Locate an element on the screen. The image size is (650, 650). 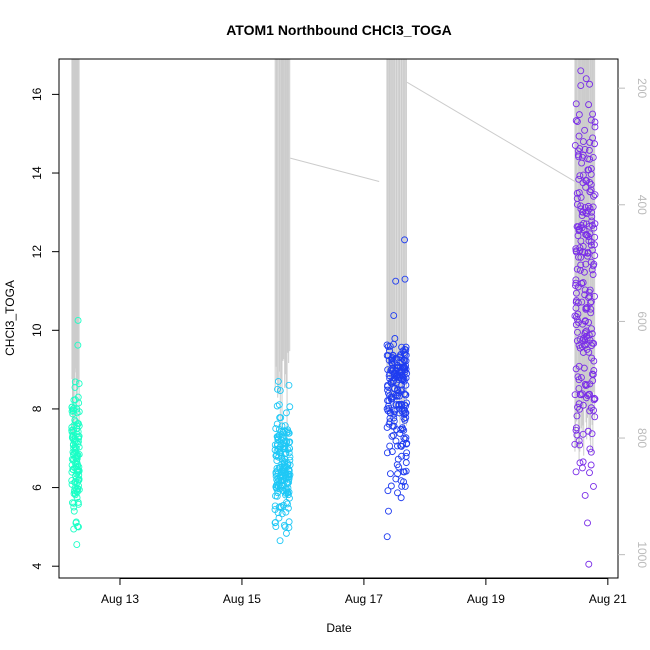
y-tick-label: 8 is located at coordinates (37, 408).